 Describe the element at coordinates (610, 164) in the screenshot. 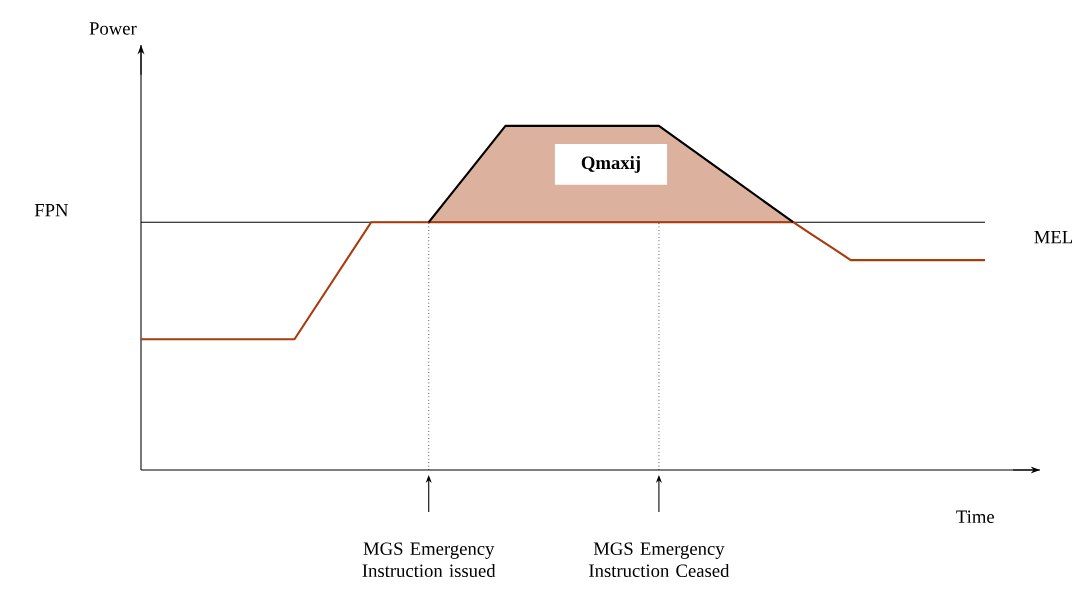

I see `annotation: Qmaxij` at that location.